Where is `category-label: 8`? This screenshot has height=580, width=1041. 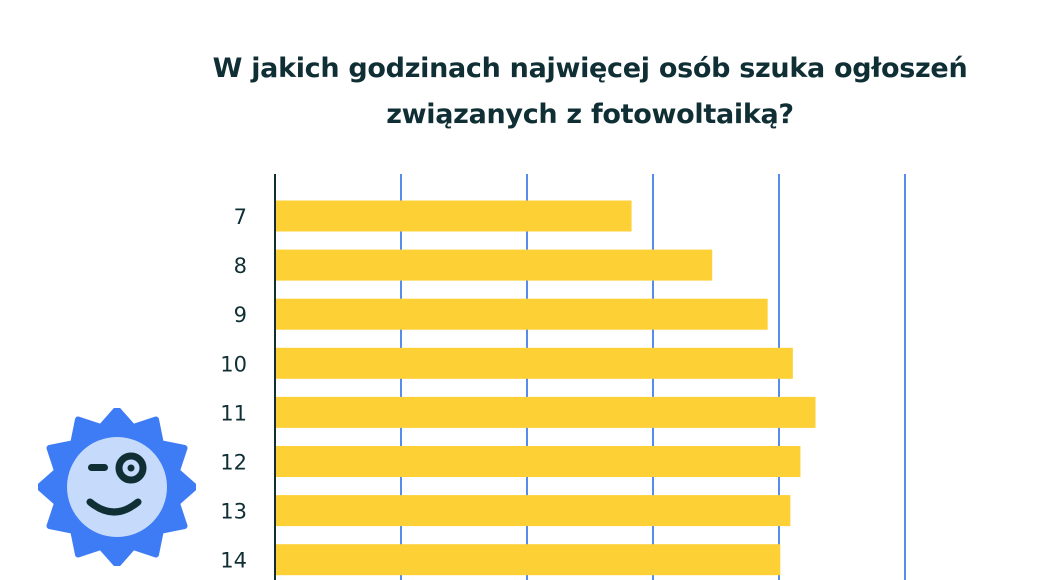 category-label: 8 is located at coordinates (240, 266).